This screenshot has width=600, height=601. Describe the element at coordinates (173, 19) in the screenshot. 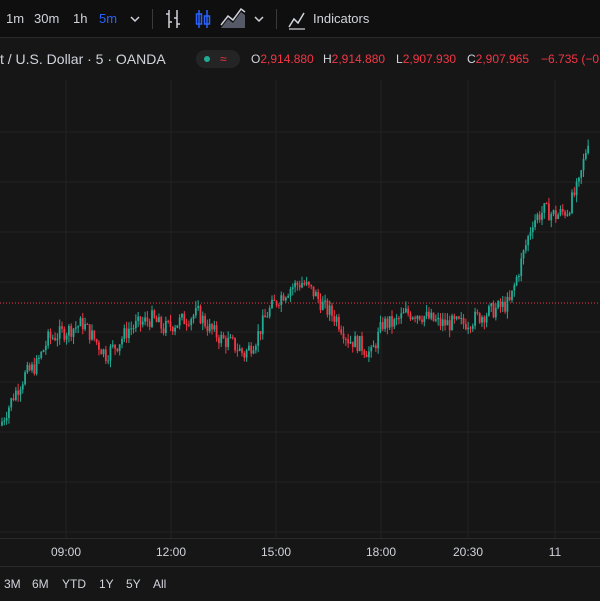

I see `bar-style-button` at that location.